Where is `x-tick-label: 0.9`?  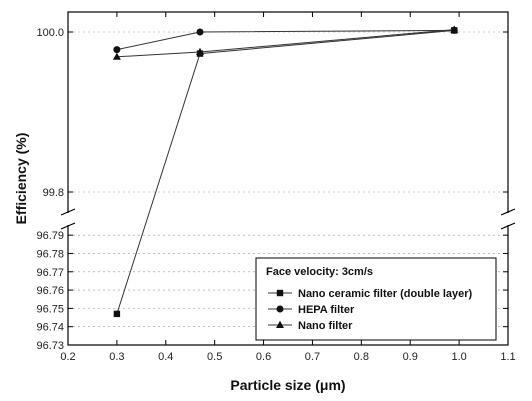
x-tick-label: 0.9 is located at coordinates (410, 357).